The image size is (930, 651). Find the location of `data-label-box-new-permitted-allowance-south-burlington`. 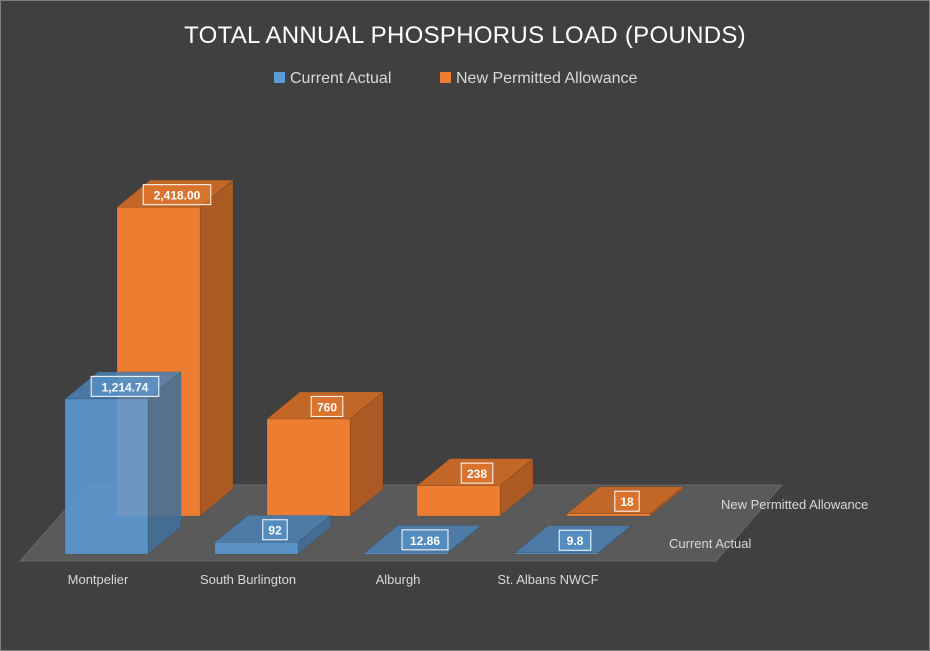

data-label-box-new-permitted-allowance-south-burlington is located at coordinates (327, 406).